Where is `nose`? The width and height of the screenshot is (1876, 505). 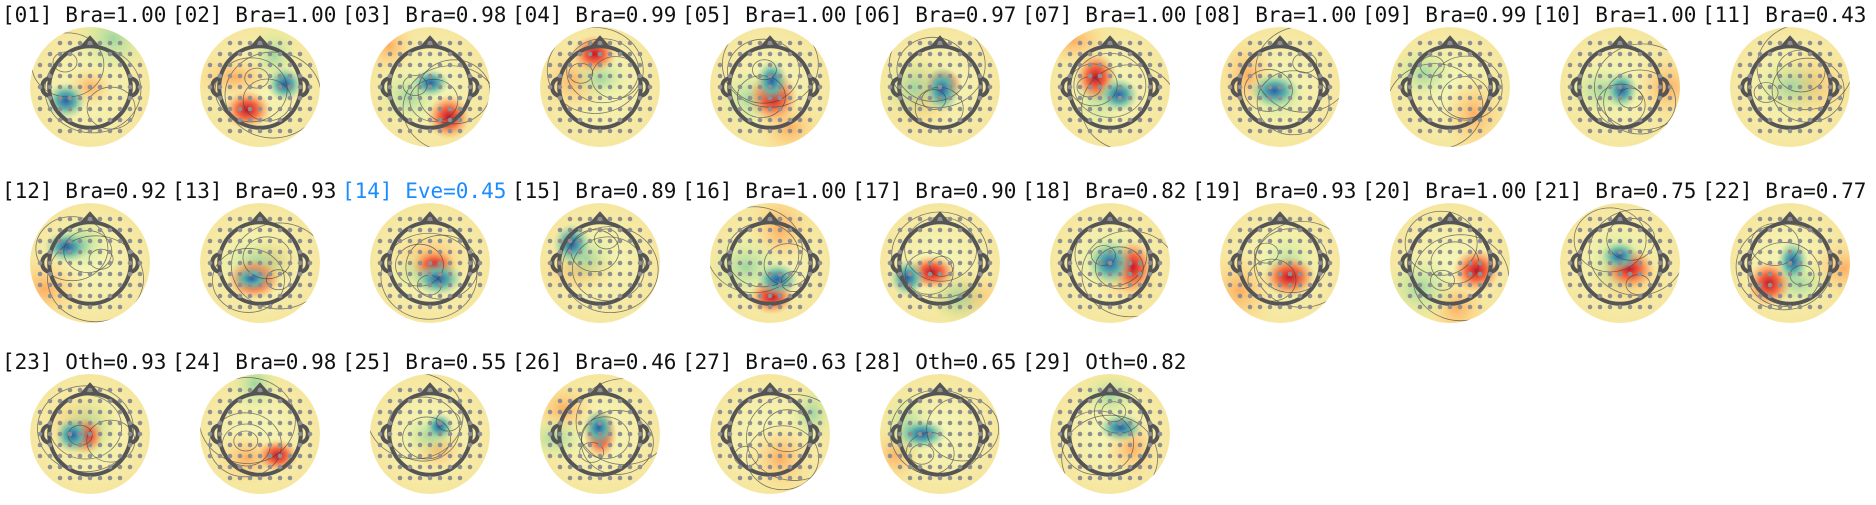
nose is located at coordinates (260, 218).